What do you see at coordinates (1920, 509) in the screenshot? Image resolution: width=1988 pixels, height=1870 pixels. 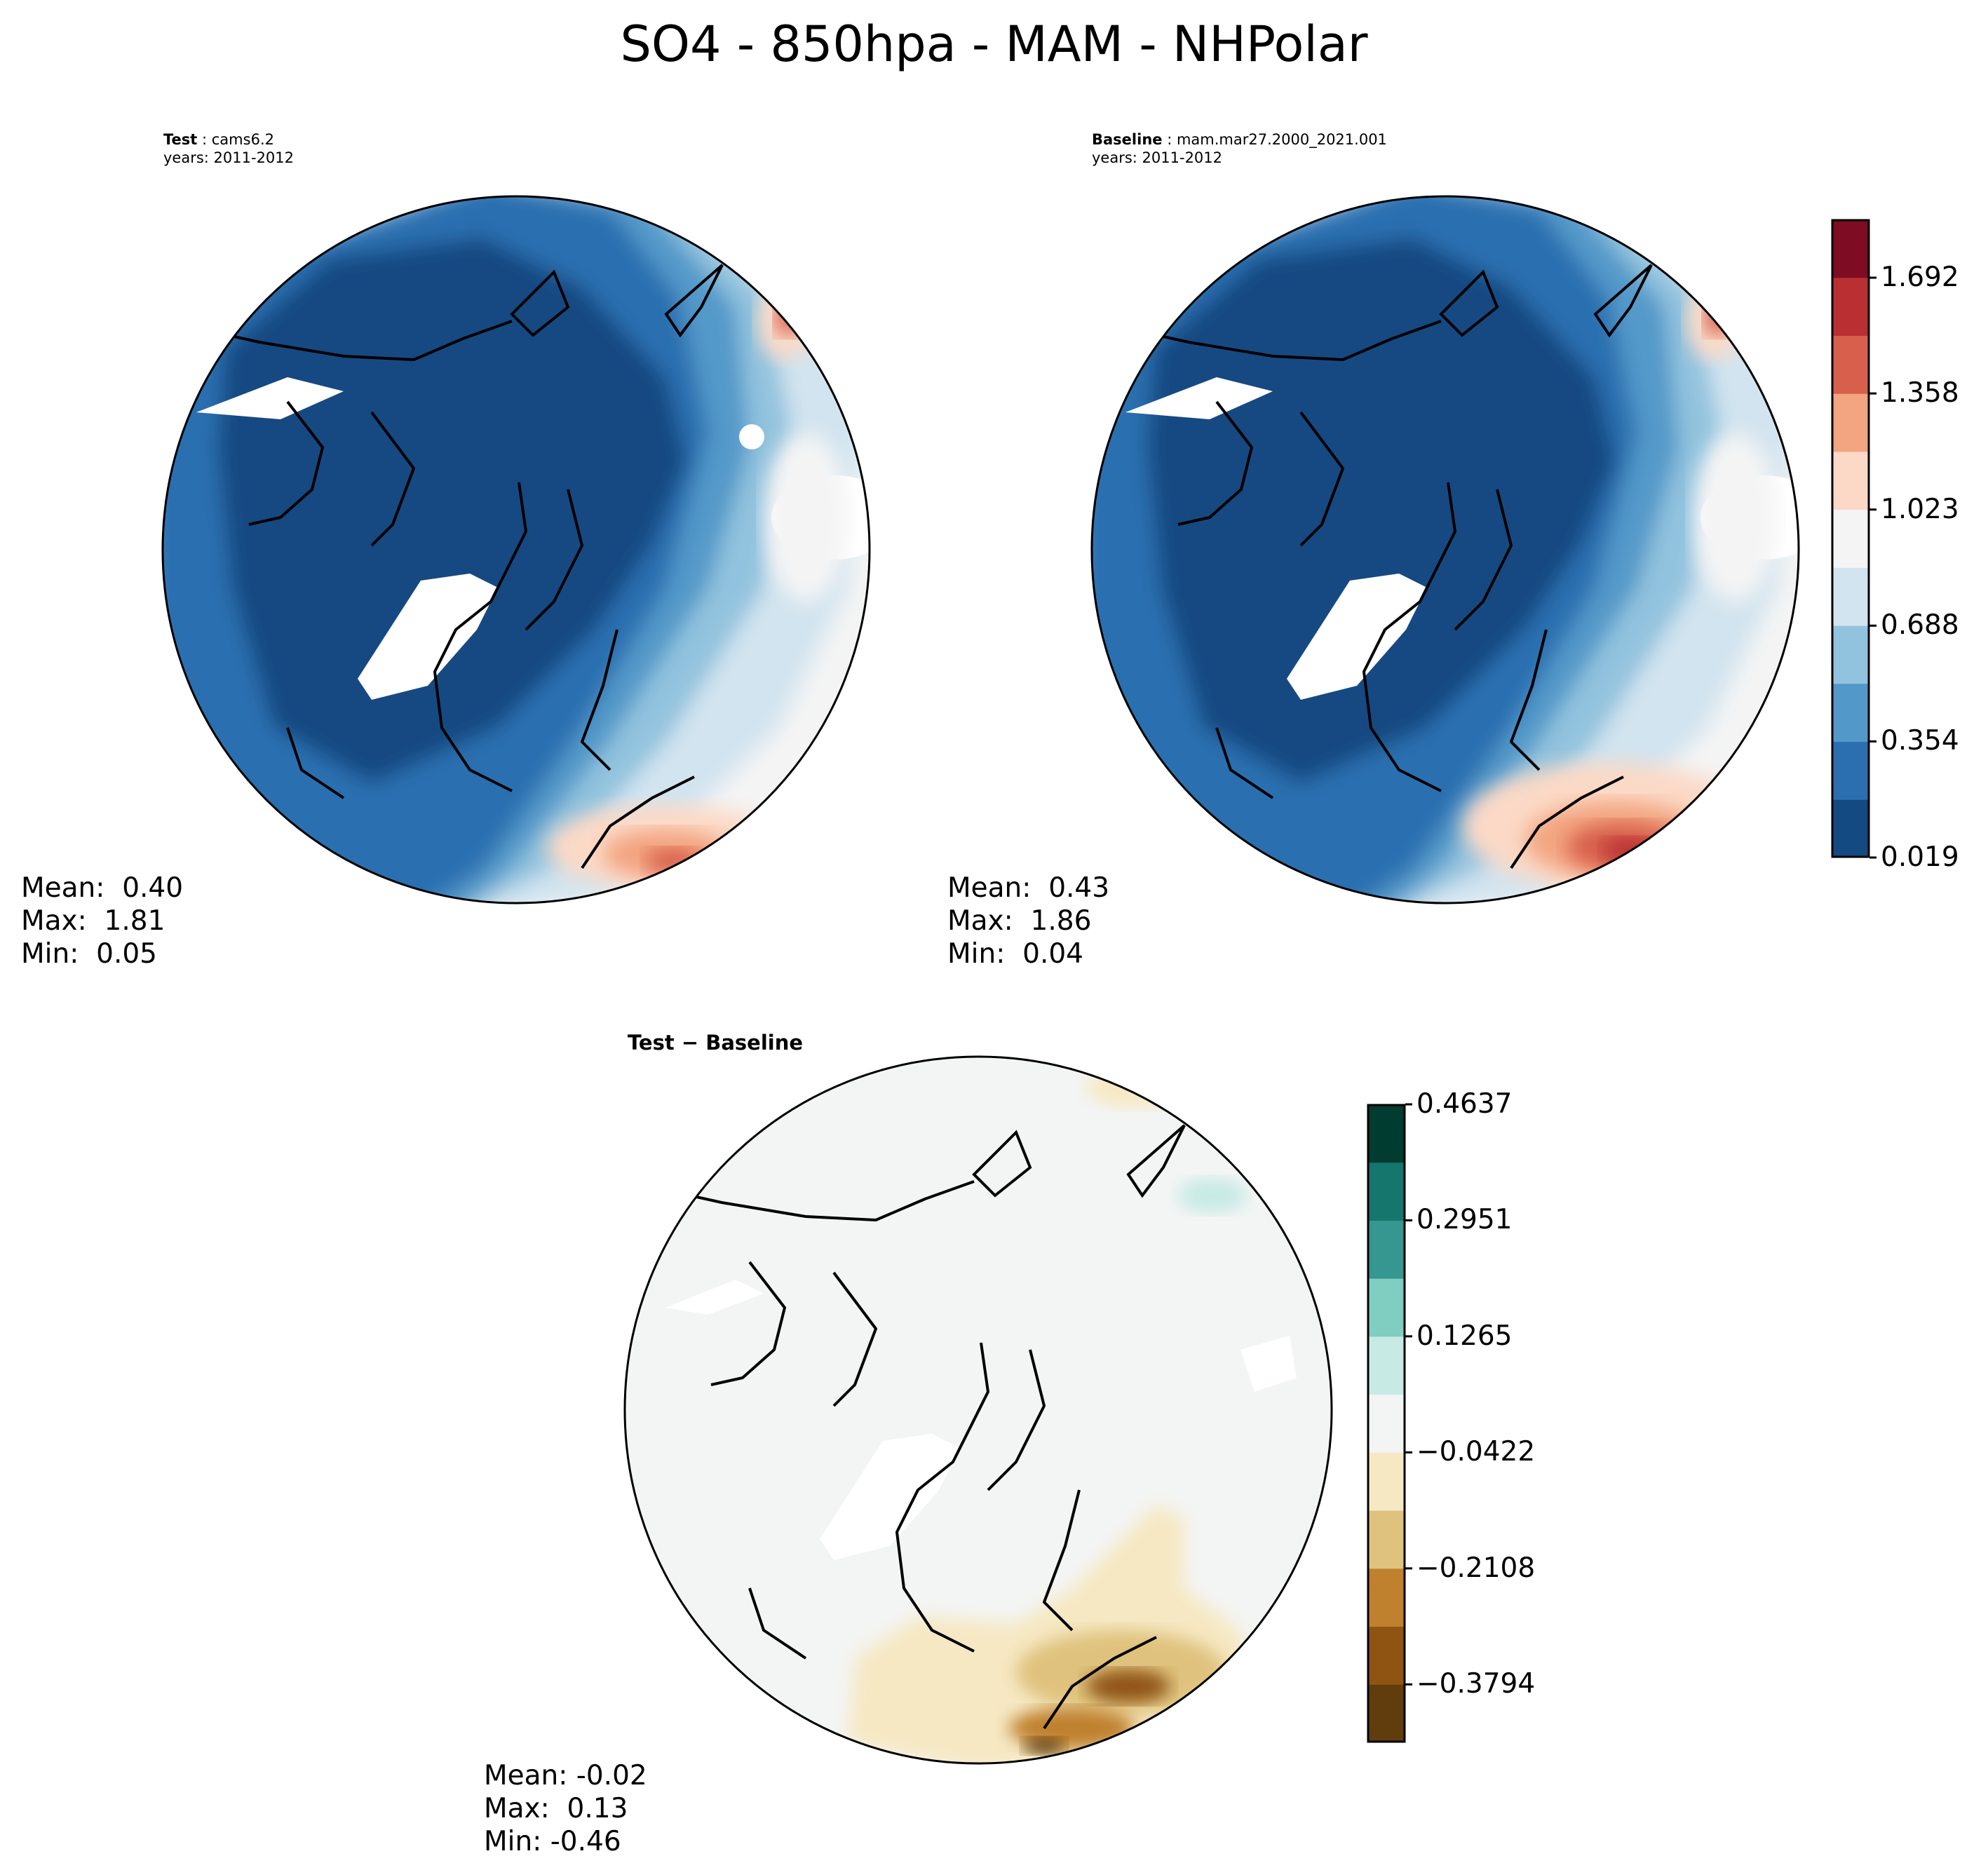 I see `main-colorbar-tick-label: 1.023` at bounding box center [1920, 509].